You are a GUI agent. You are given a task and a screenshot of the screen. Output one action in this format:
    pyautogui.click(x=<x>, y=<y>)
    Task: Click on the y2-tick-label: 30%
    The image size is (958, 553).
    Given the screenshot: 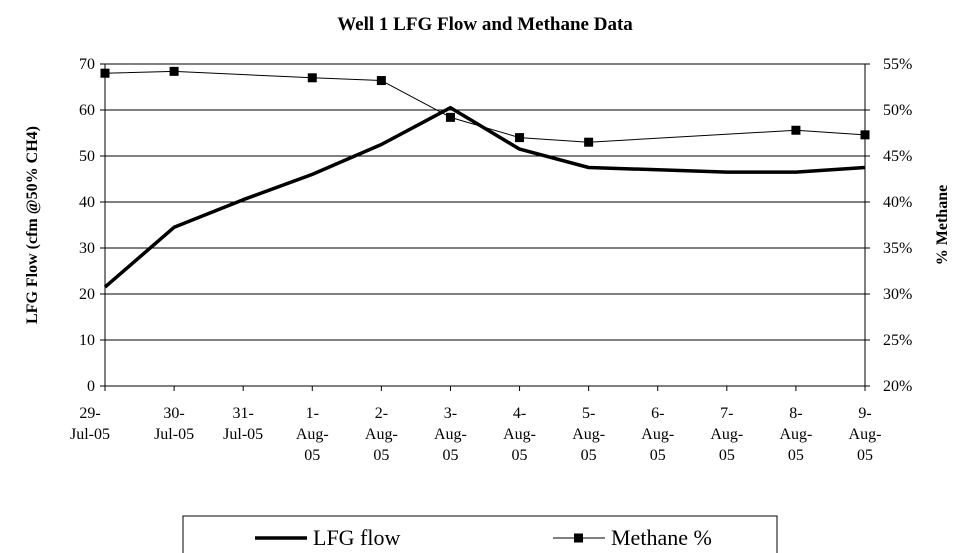 What is the action you would take?
    pyautogui.click(x=897, y=294)
    